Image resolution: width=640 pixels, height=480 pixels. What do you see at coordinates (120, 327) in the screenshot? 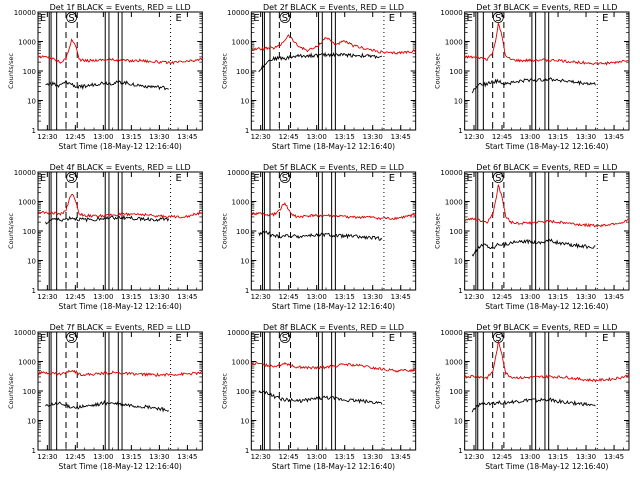
I see `panel-title: Det 7f BLACK = Events, RED = LLD` at bounding box center [120, 327].